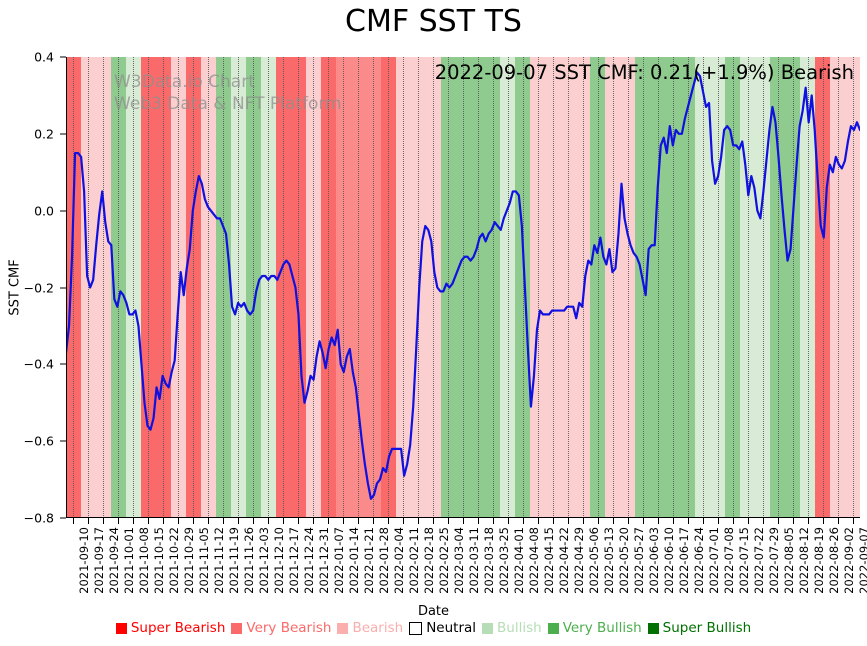 The width and height of the screenshot is (867, 646). Describe the element at coordinates (129, 560) in the screenshot. I see `x-tick-label: 2021-10-01` at that location.